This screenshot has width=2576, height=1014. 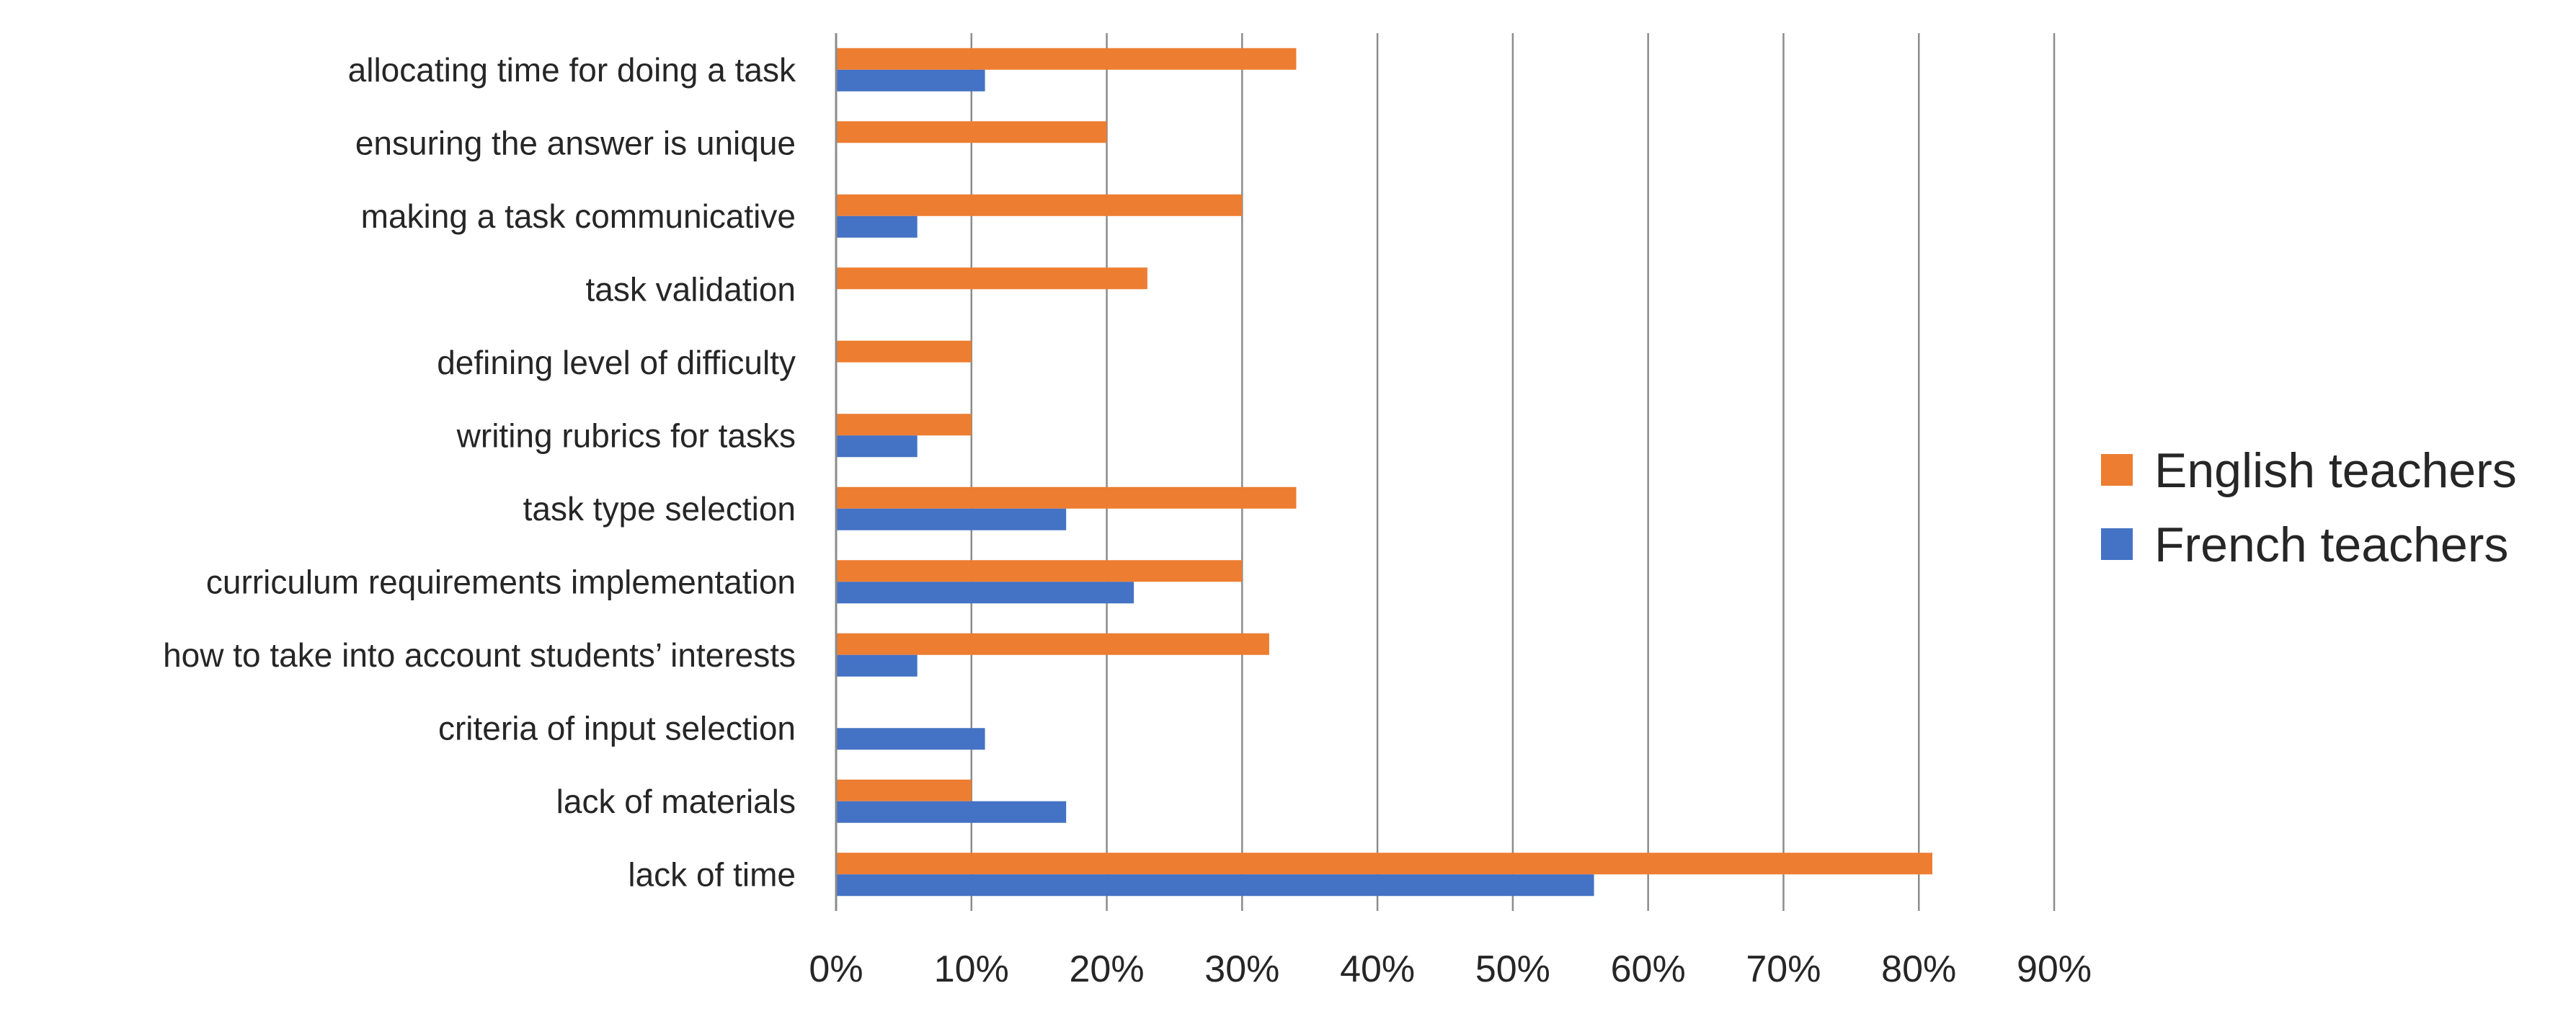 What do you see at coordinates (1783, 969) in the screenshot?
I see `x-tick-label: 70%` at bounding box center [1783, 969].